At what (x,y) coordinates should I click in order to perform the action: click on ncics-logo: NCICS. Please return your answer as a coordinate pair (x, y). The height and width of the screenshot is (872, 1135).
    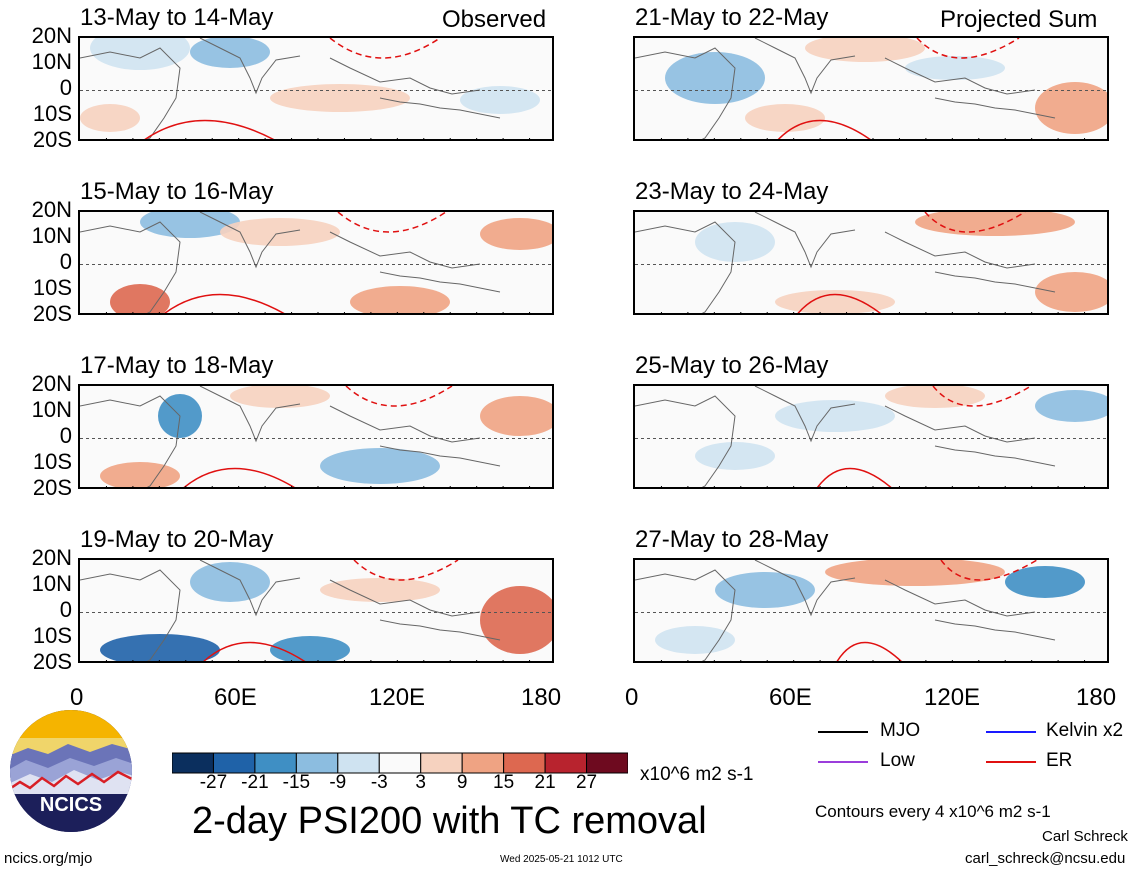
    Looking at the image, I should click on (71, 771).